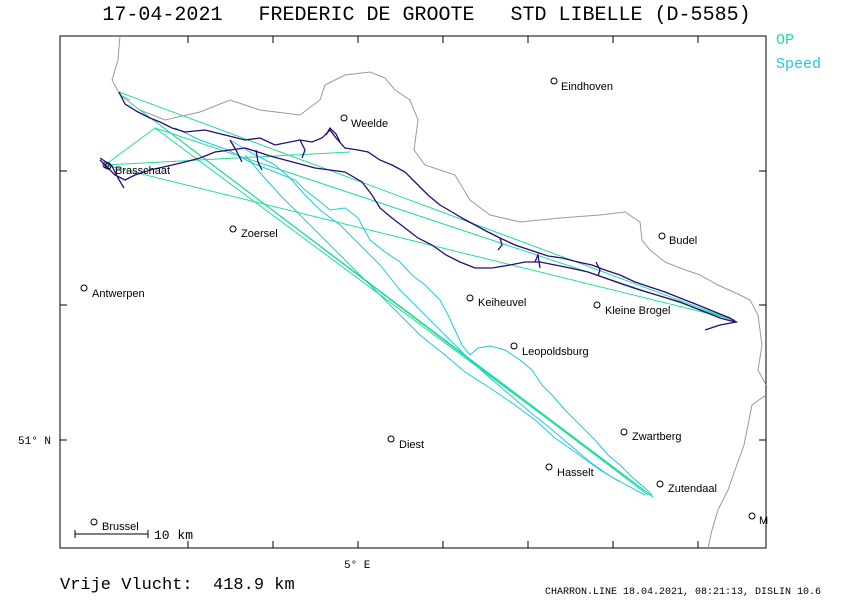 This screenshot has width=853, height=603. I want to click on town-label: Leopoldsburg, so click(555, 352).